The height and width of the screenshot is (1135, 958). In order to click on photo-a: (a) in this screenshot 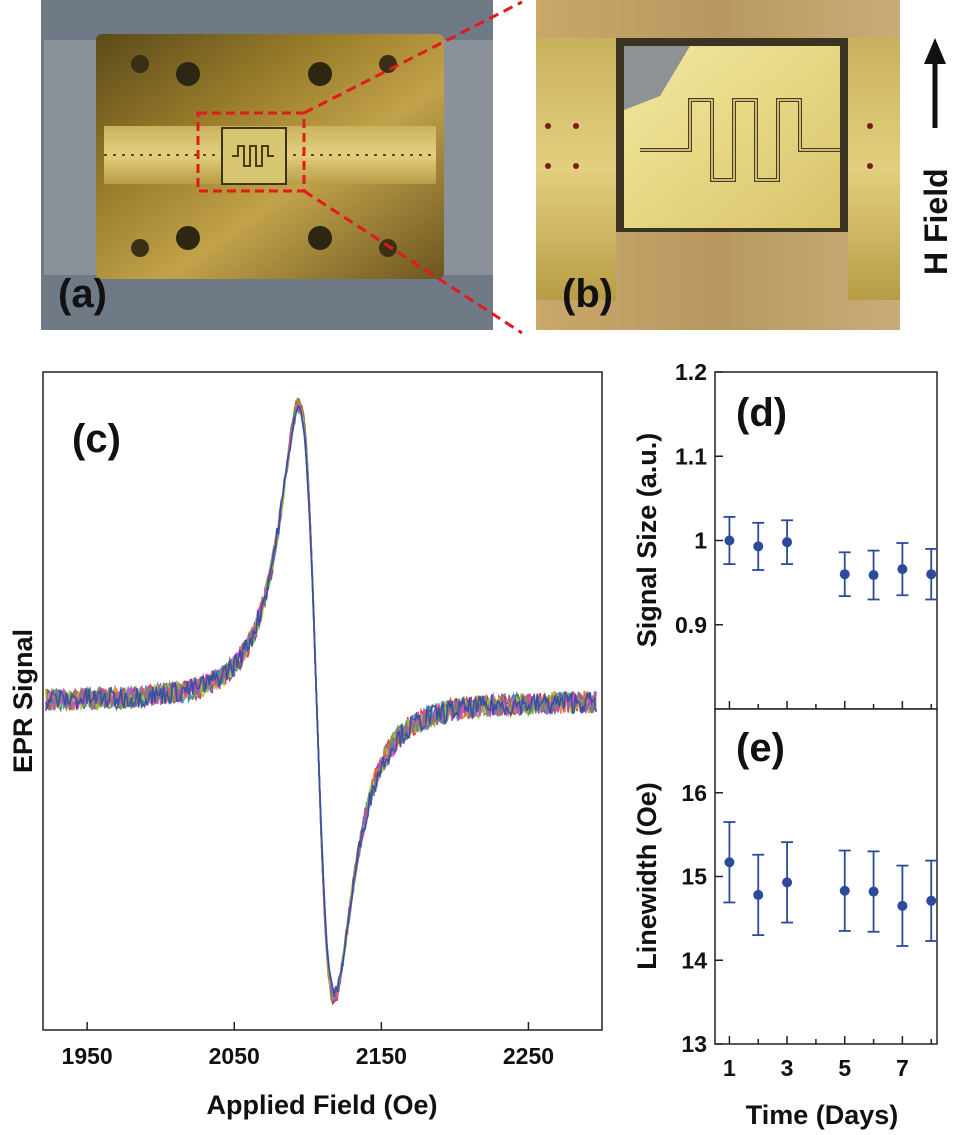, I will do `click(267, 165)`.